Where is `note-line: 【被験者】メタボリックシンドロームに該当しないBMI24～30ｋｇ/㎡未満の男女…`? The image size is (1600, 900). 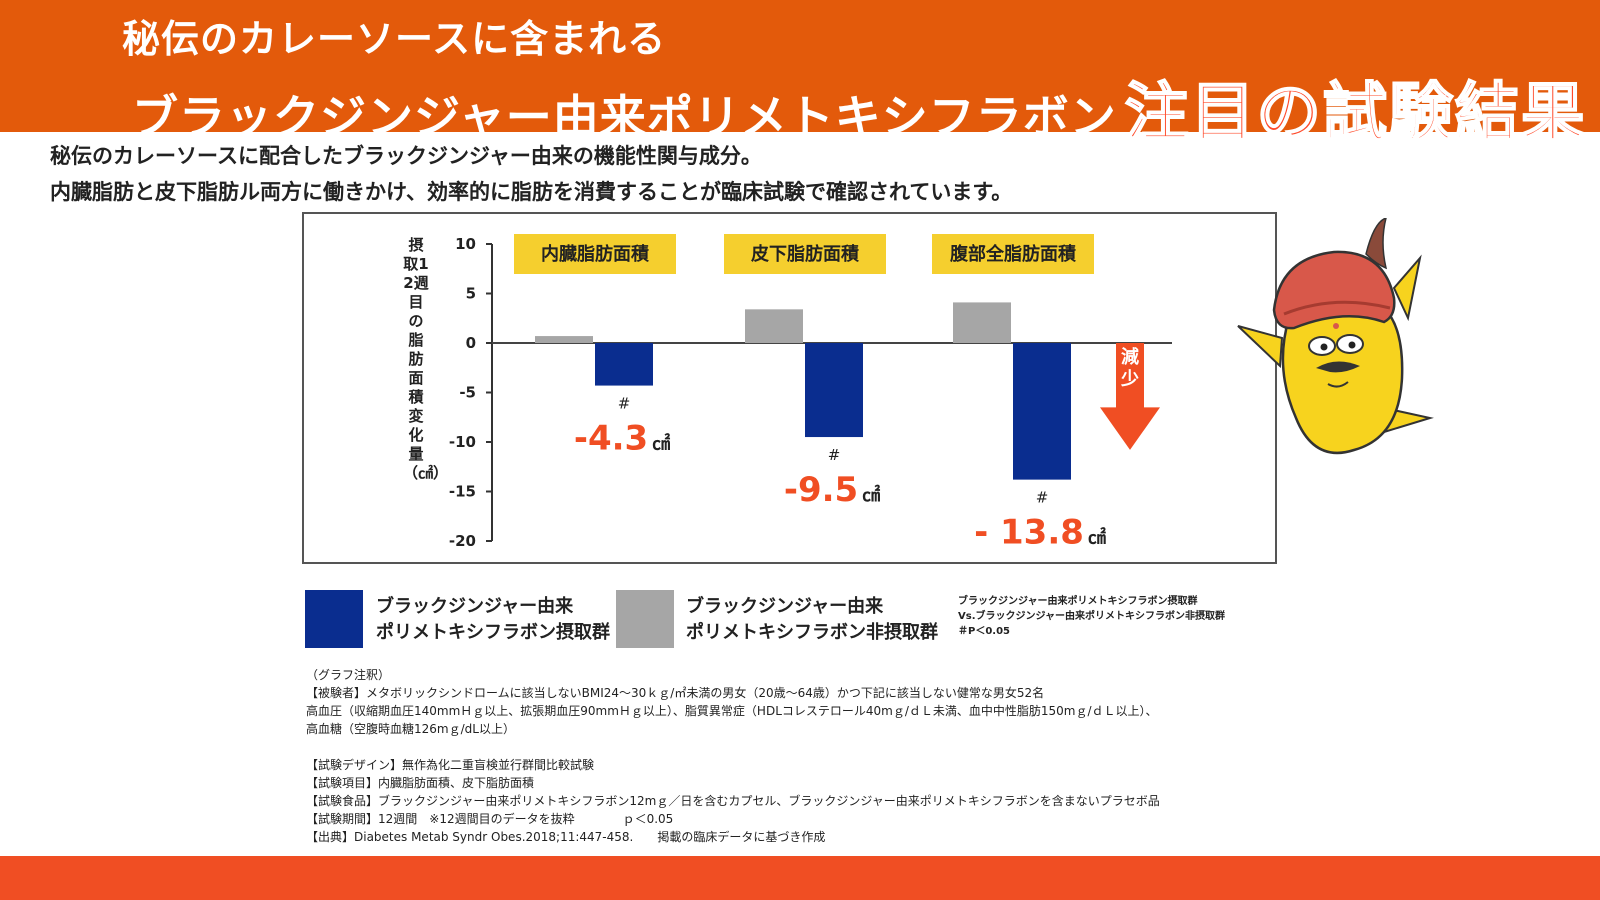 note-line: 【被験者】メタボリックシンドロームに該当しないBMI24～30ｋｇ/㎡未満の男女… is located at coordinates (675, 693).